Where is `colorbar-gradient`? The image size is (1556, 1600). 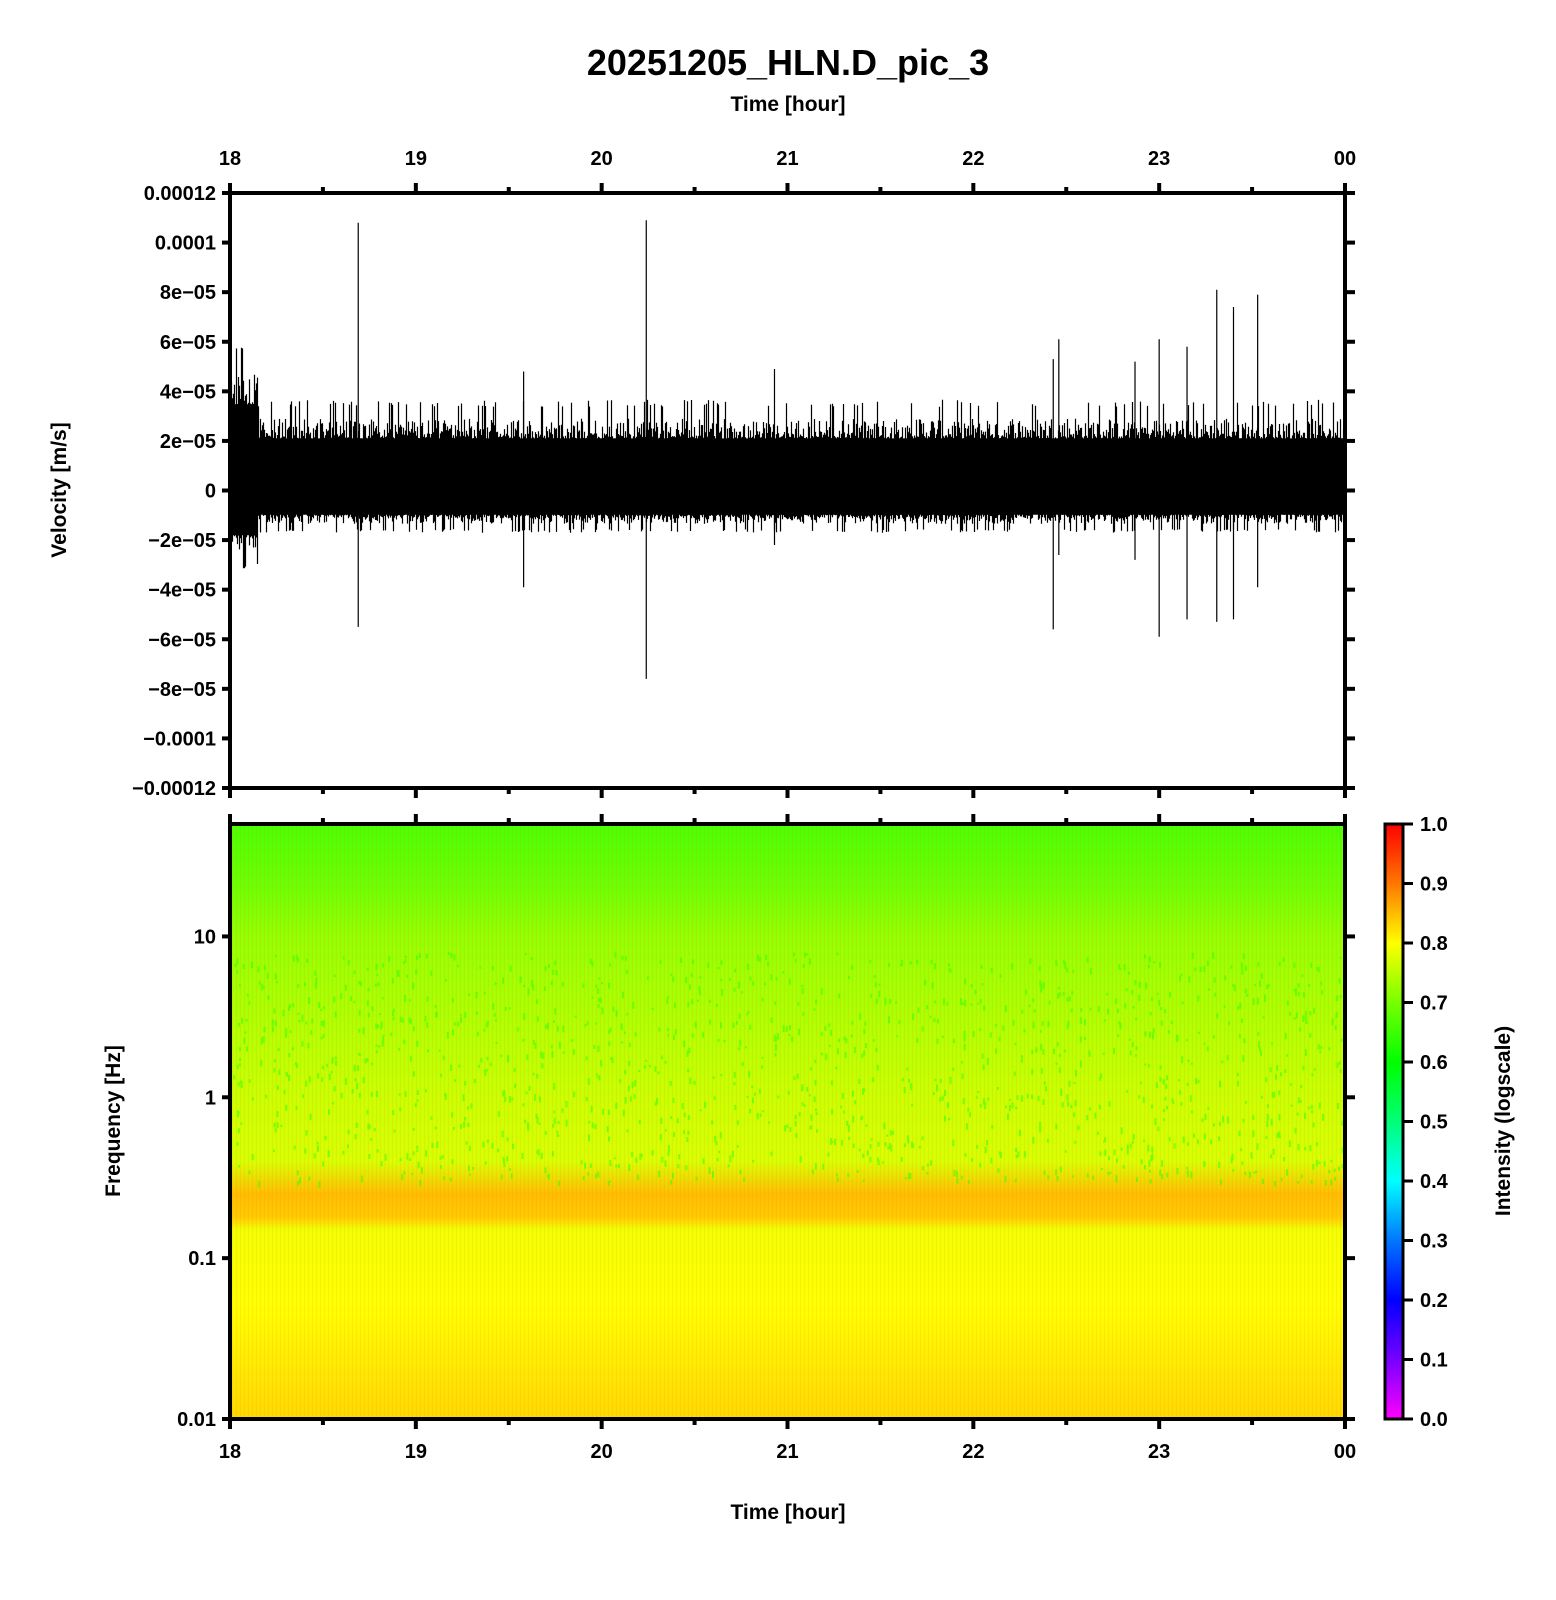
colorbar-gradient is located at coordinates (1394, 1121).